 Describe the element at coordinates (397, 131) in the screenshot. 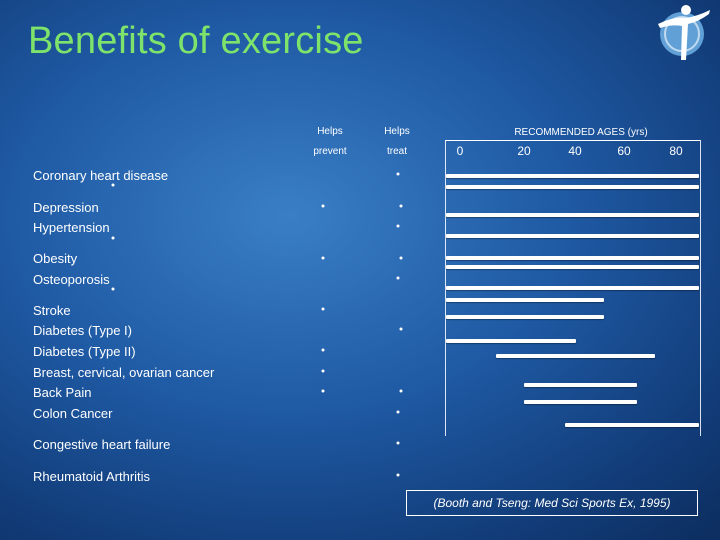

I see `helps-treat-header-line1: Helps` at that location.